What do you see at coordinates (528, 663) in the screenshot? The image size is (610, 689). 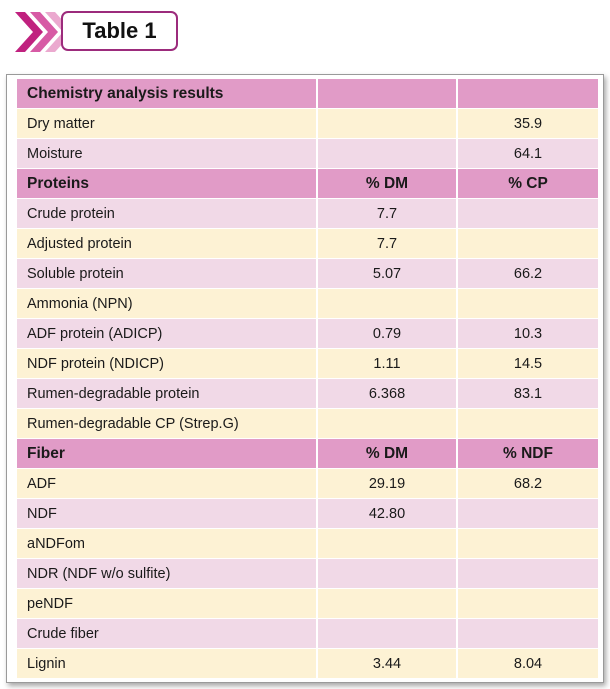 I see `value-cell: 8.04` at bounding box center [528, 663].